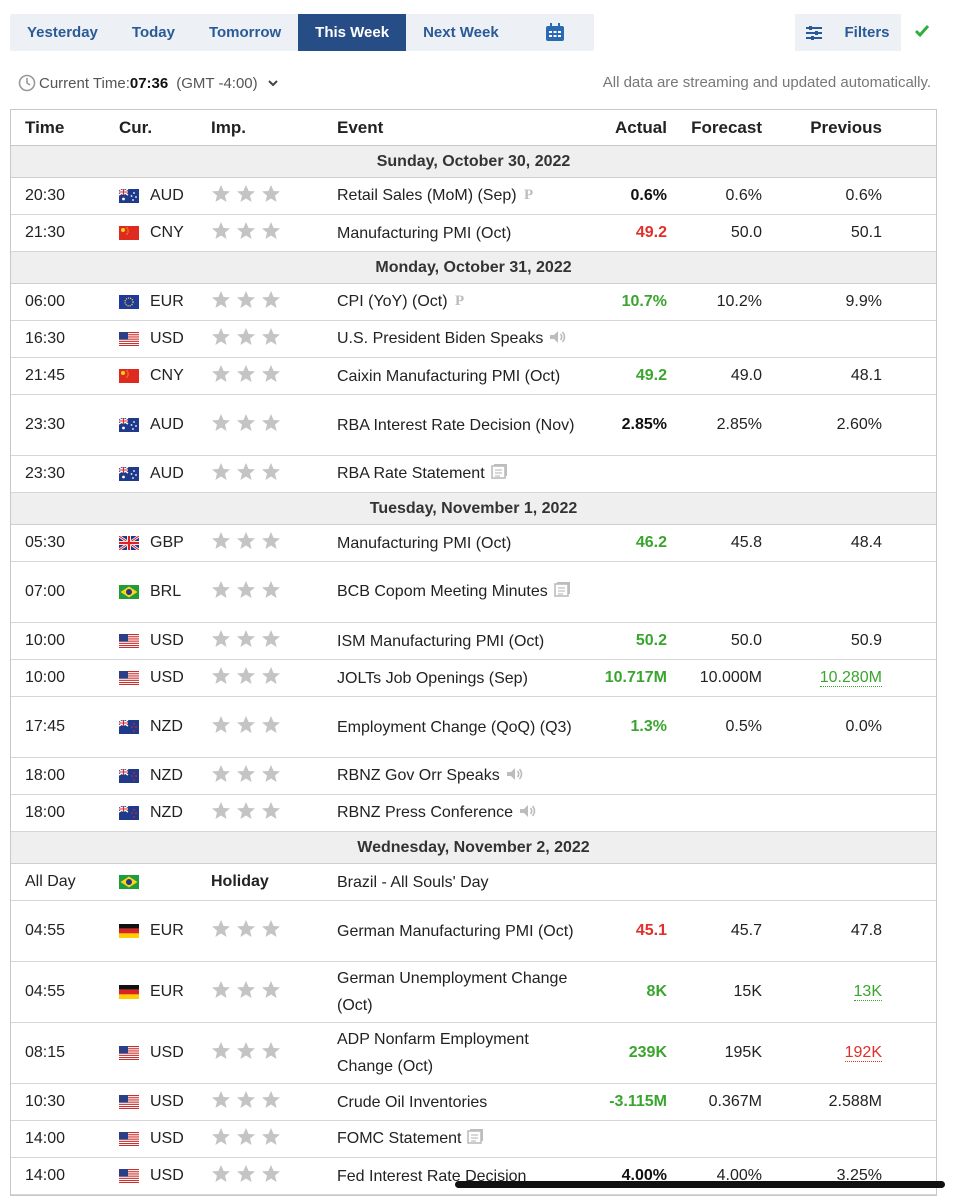 This screenshot has height=1200, width=958. What do you see at coordinates (167, 301) in the screenshot?
I see `currency-code: EUR` at bounding box center [167, 301].